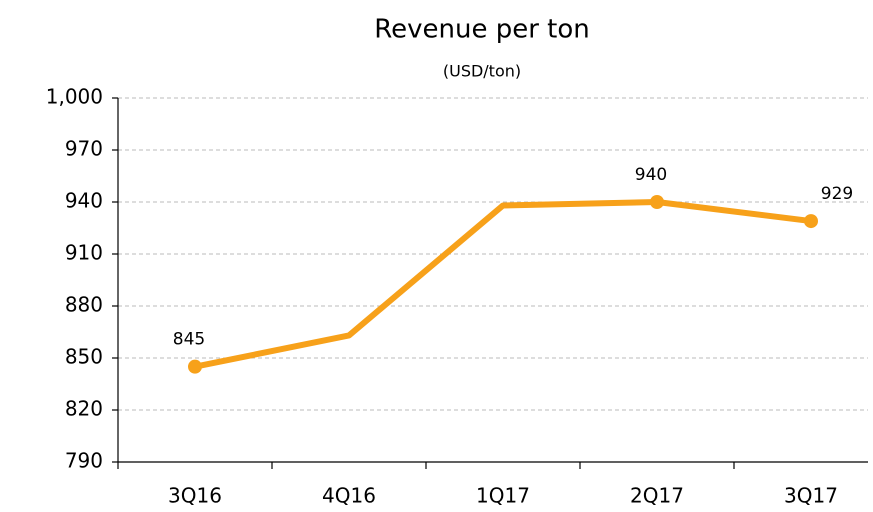  I want to click on y-tick-label: 1,000, so click(74, 97).